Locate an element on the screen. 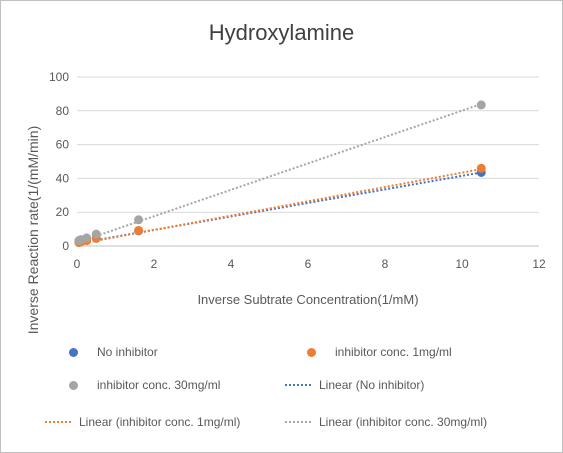 This screenshot has width=563, height=453. legend-item-linear-30mg: Linear (inhibitor conc. 30mg/ml) is located at coordinates (386, 422).